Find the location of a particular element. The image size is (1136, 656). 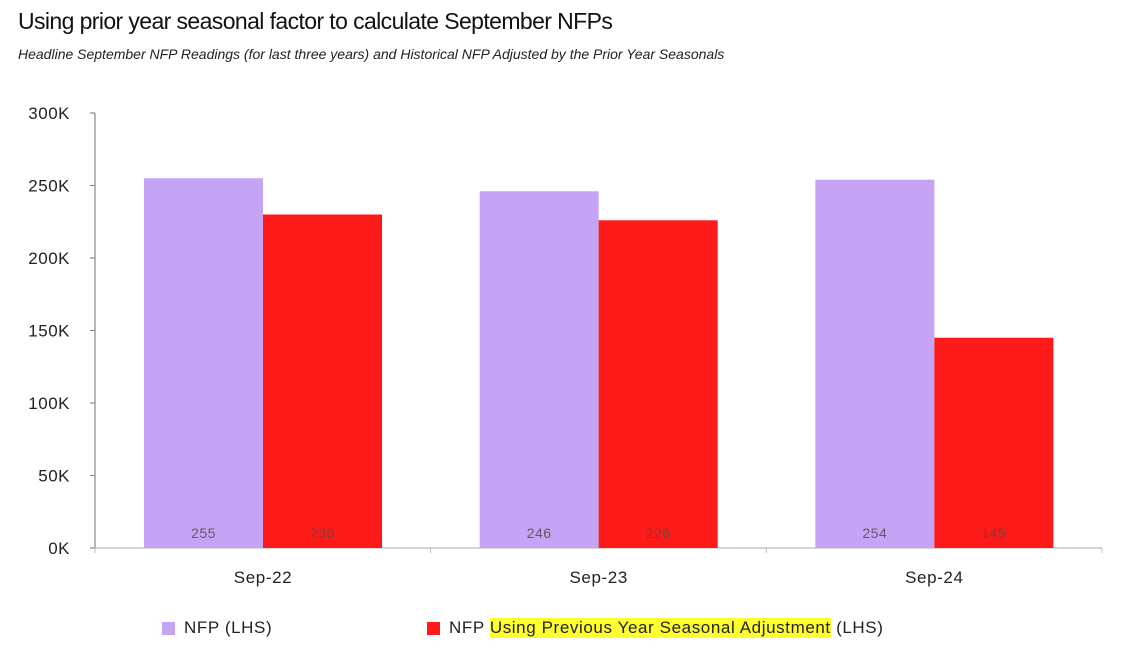

y-tick-label-1: 50K is located at coordinates (54, 476).